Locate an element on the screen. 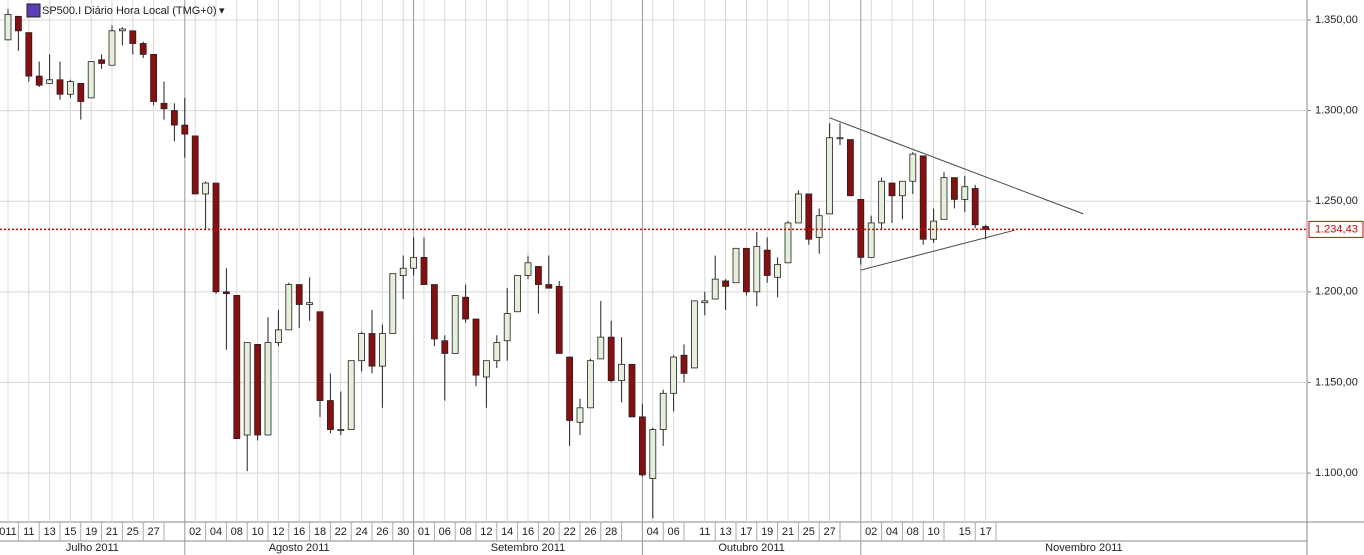  y-tick-label: 1.100,00 is located at coordinates (1336, 473).